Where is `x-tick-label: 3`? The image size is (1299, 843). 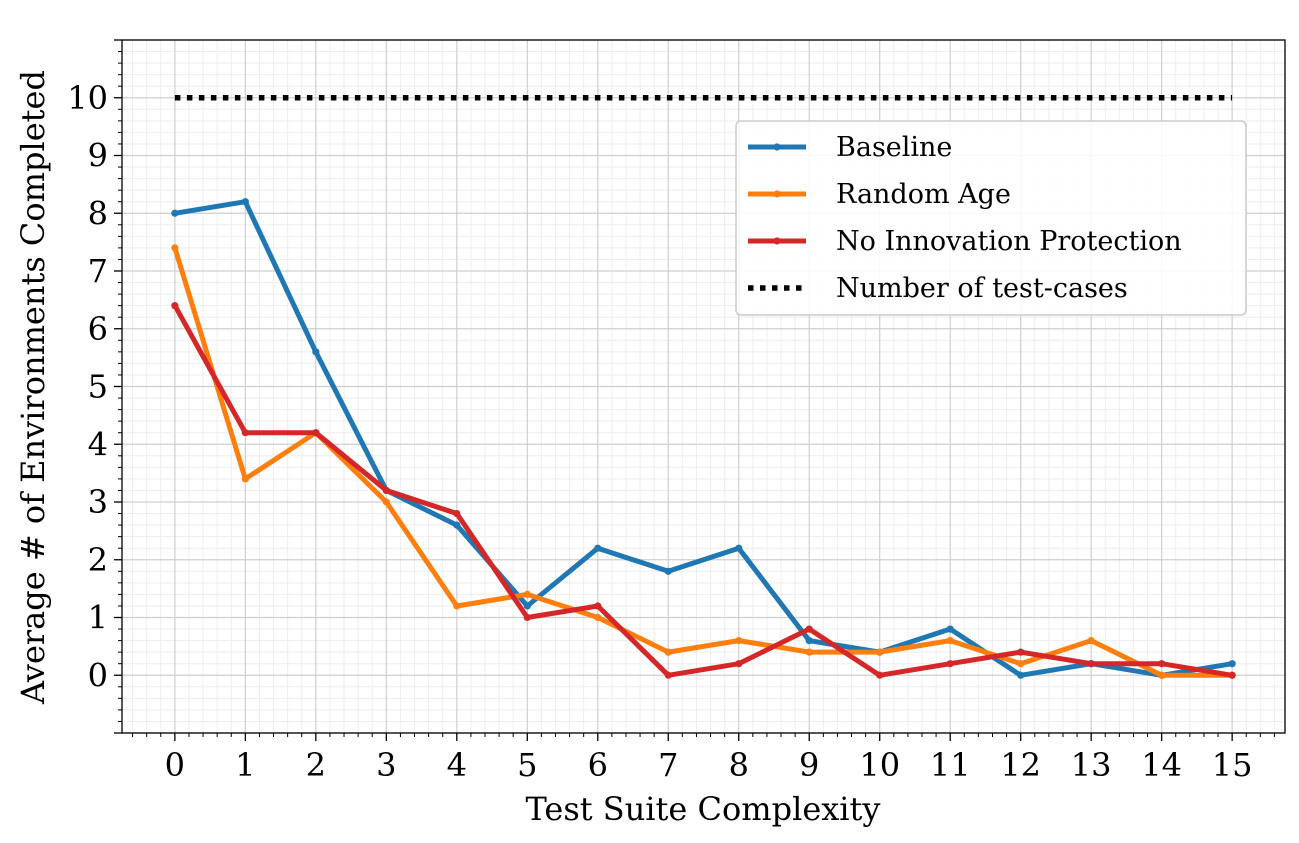 x-tick-label: 3 is located at coordinates (386, 765).